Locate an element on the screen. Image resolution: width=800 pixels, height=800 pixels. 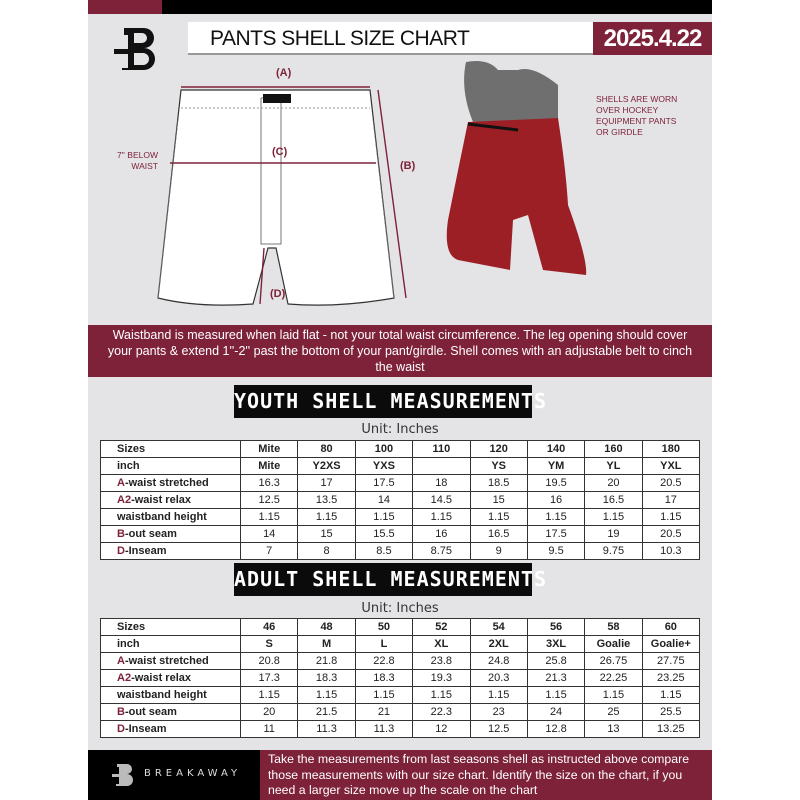
table-cell: 48 is located at coordinates (326, 627).